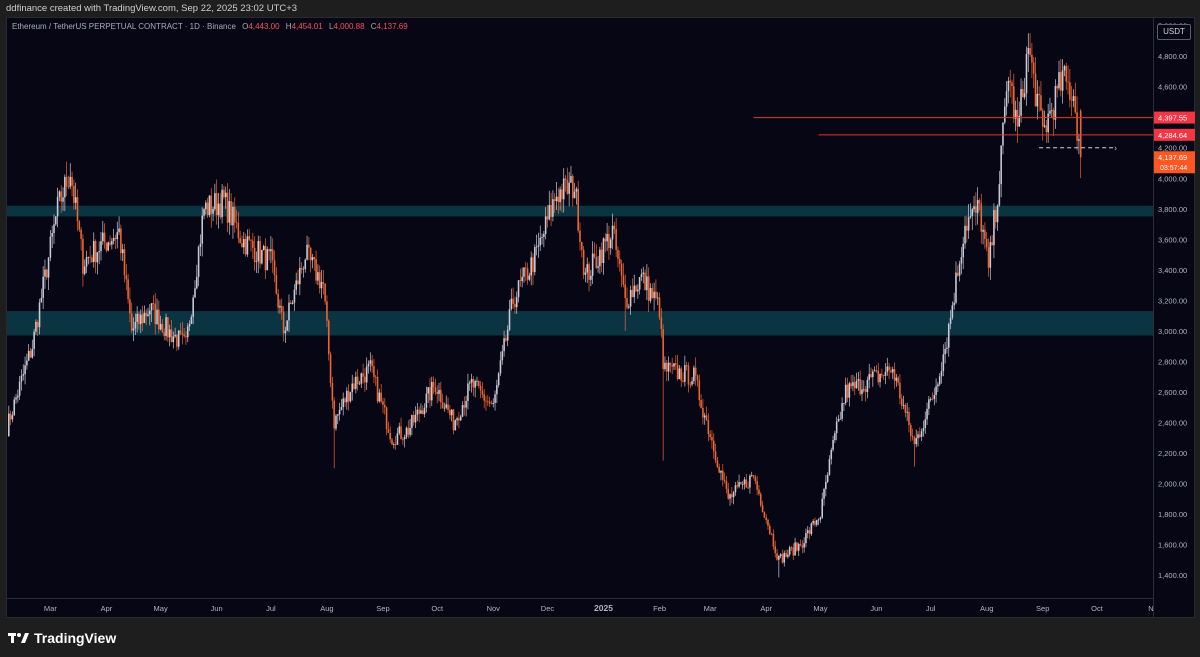 This screenshot has height=657, width=1200. What do you see at coordinates (1174, 32) in the screenshot?
I see `currency-button: USDT` at bounding box center [1174, 32].